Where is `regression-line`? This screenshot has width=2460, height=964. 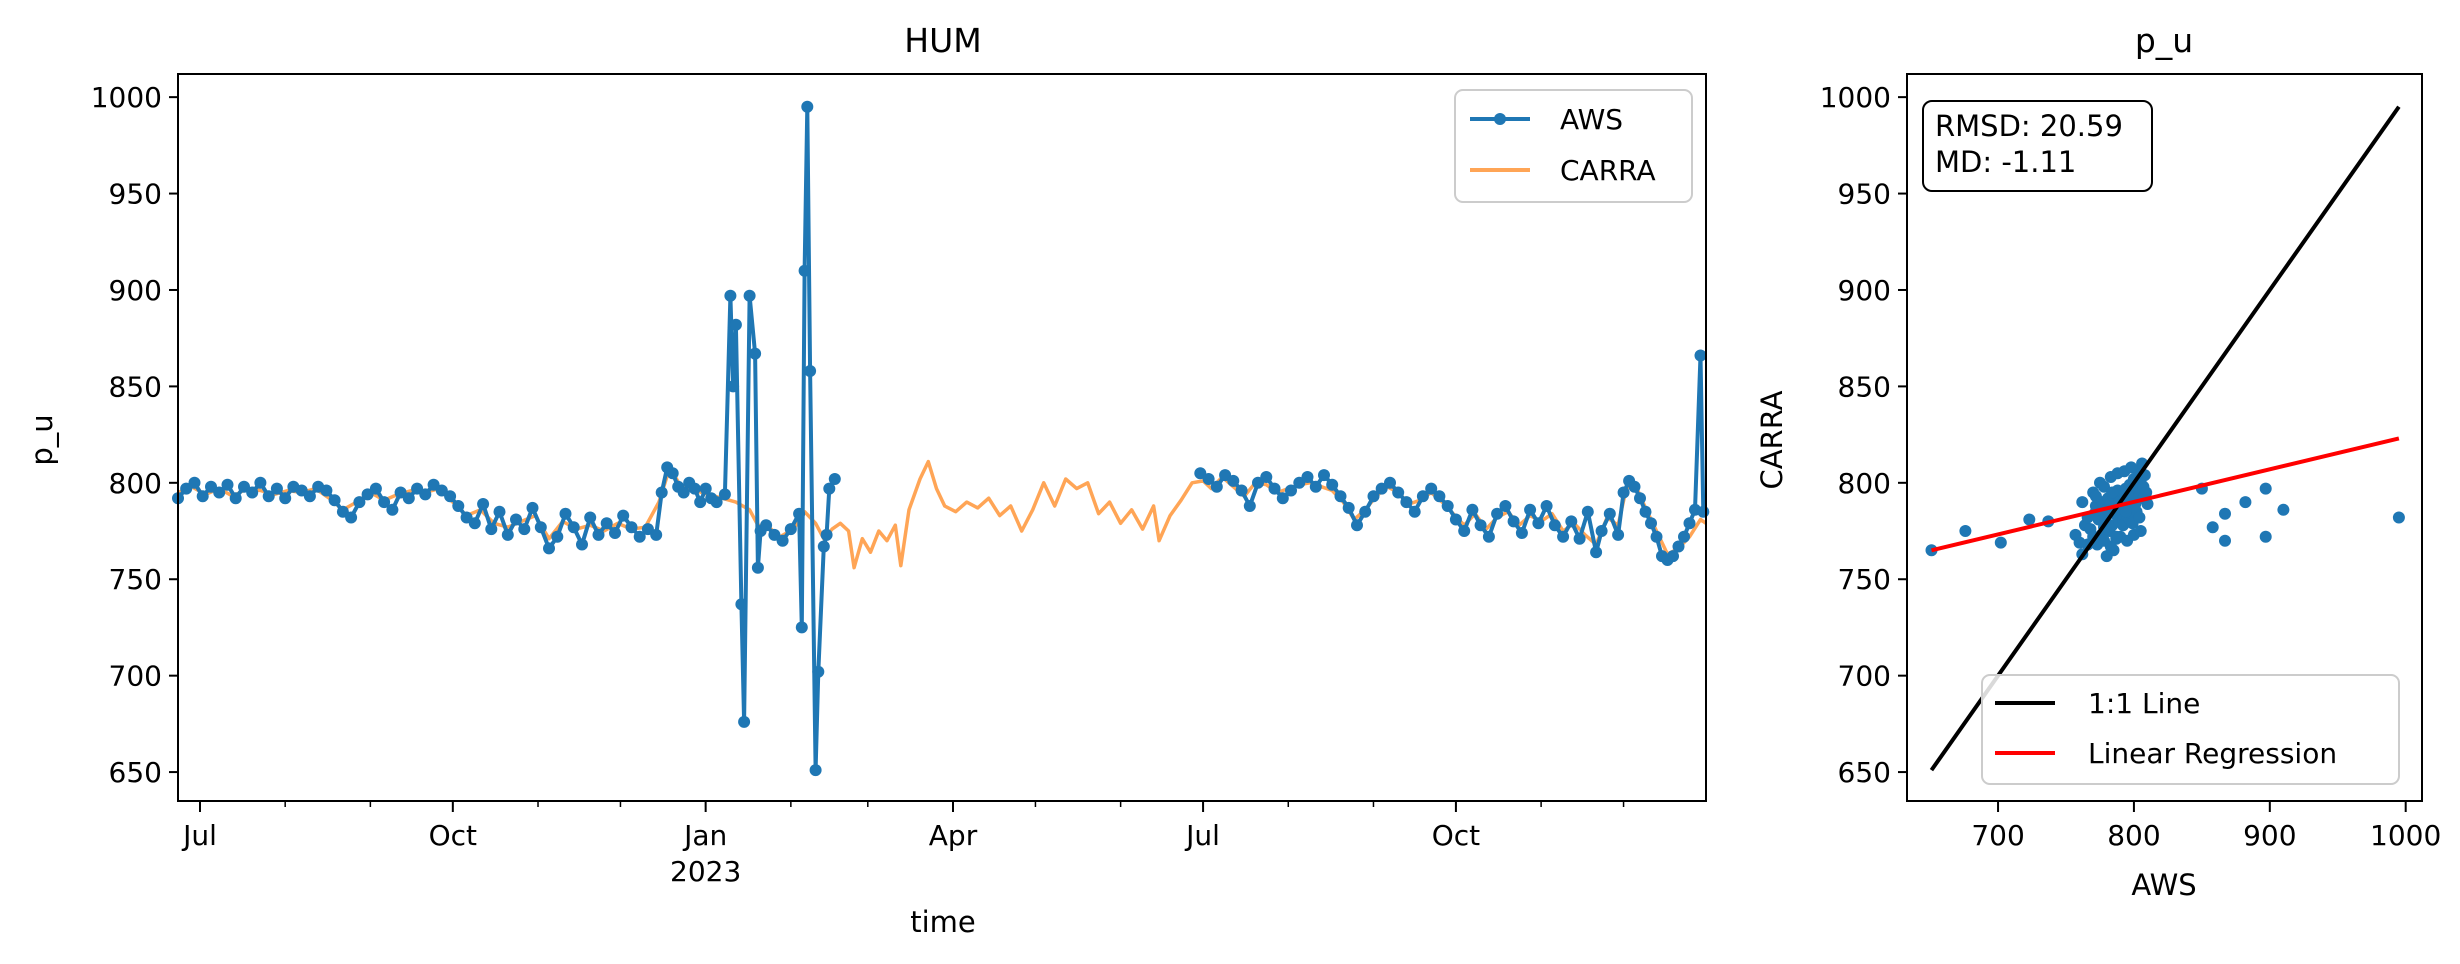 regression-line is located at coordinates (2165, 494).